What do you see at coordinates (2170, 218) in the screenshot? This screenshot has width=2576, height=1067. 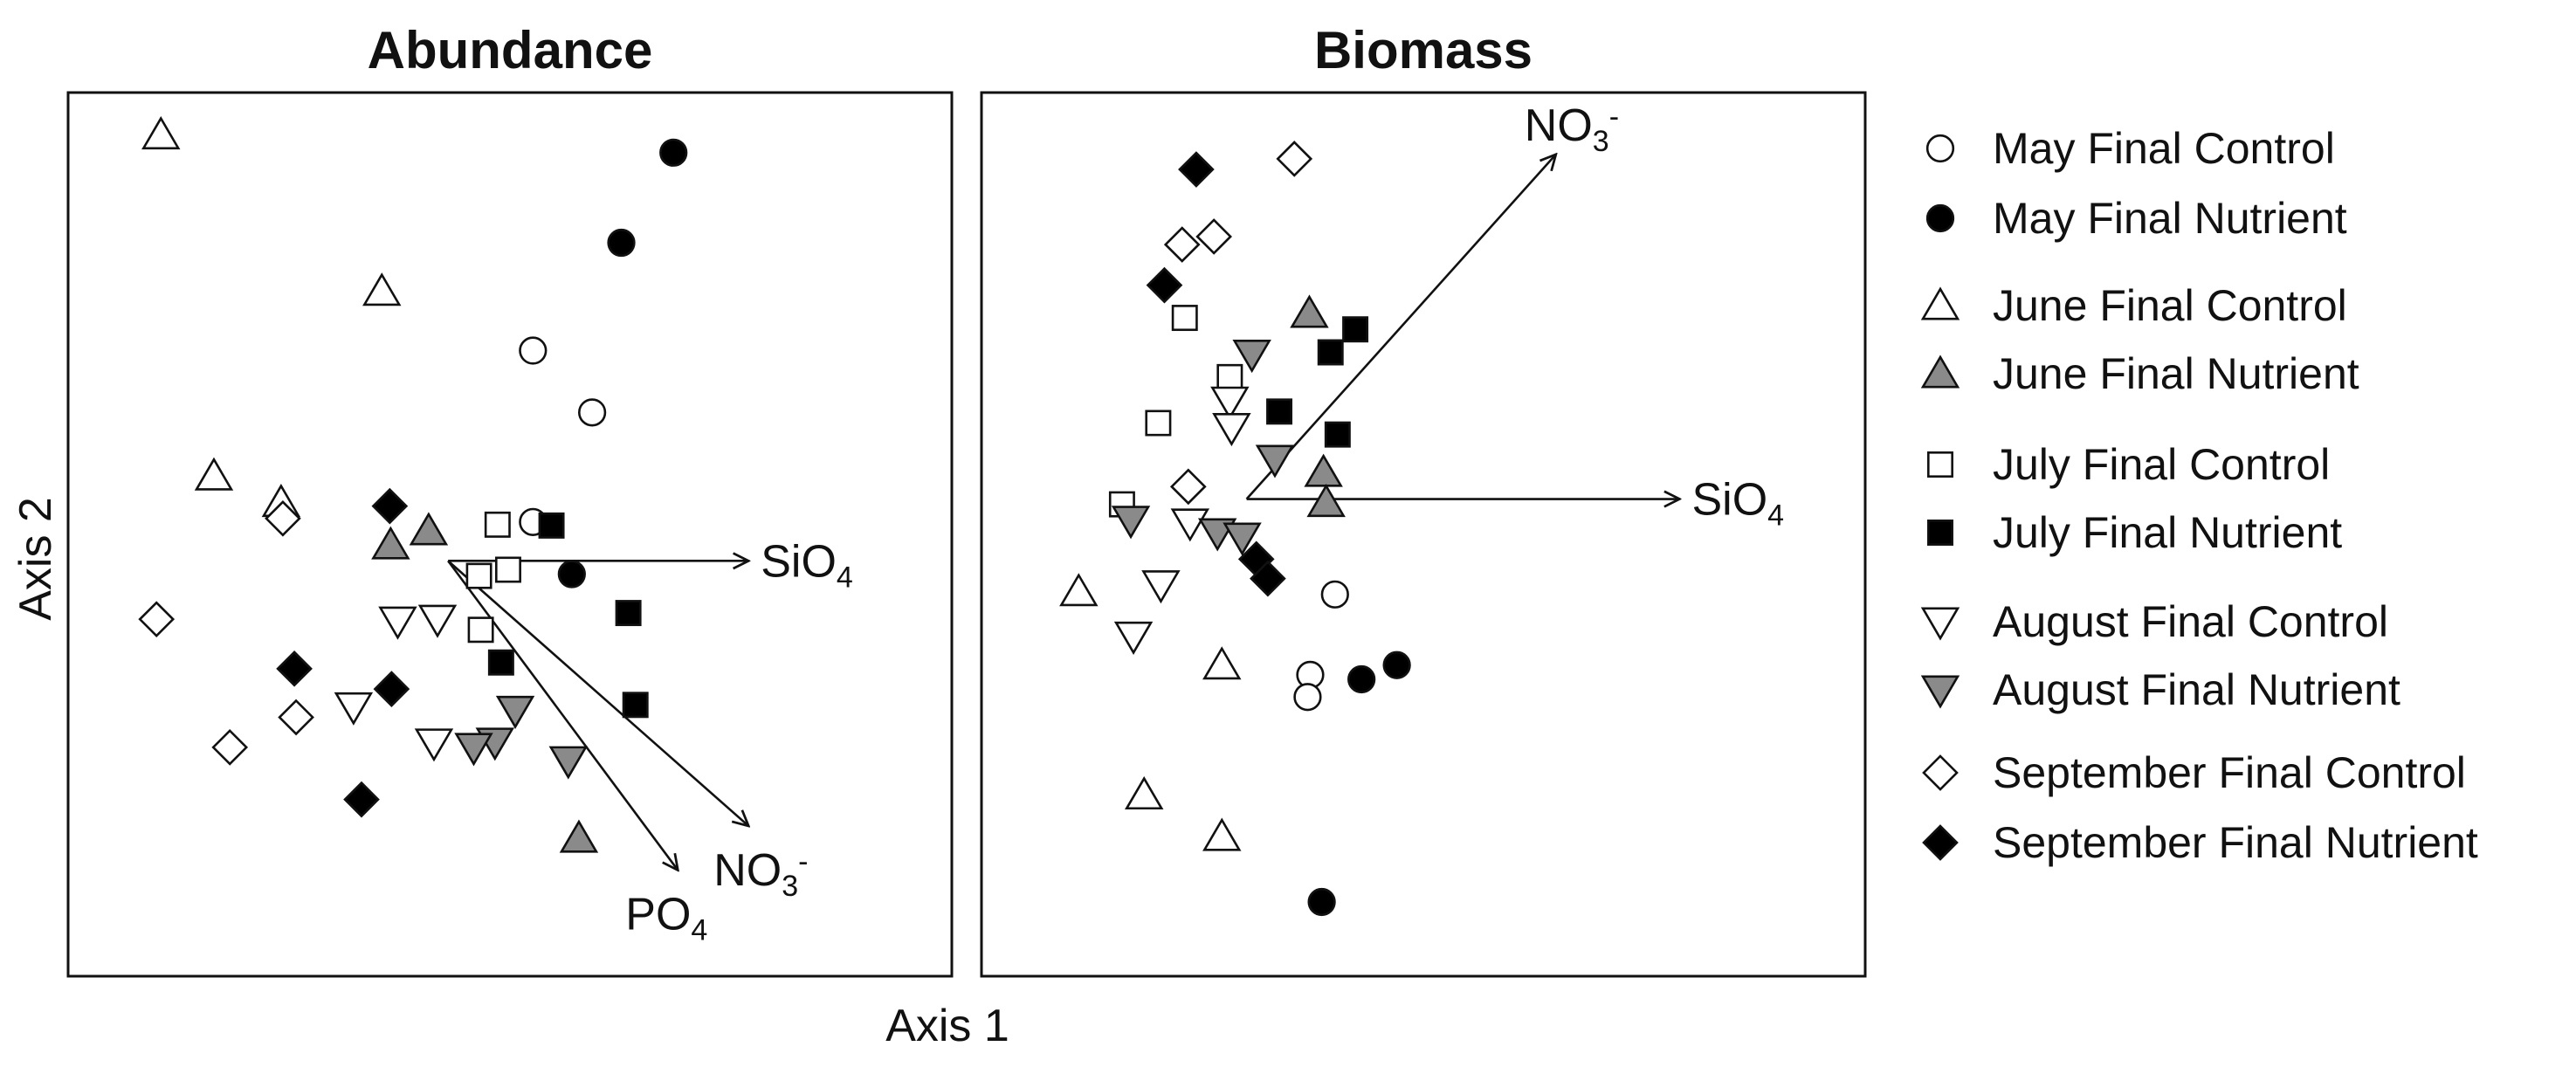 I see `legend-label: May Final Nutrient` at bounding box center [2170, 218].